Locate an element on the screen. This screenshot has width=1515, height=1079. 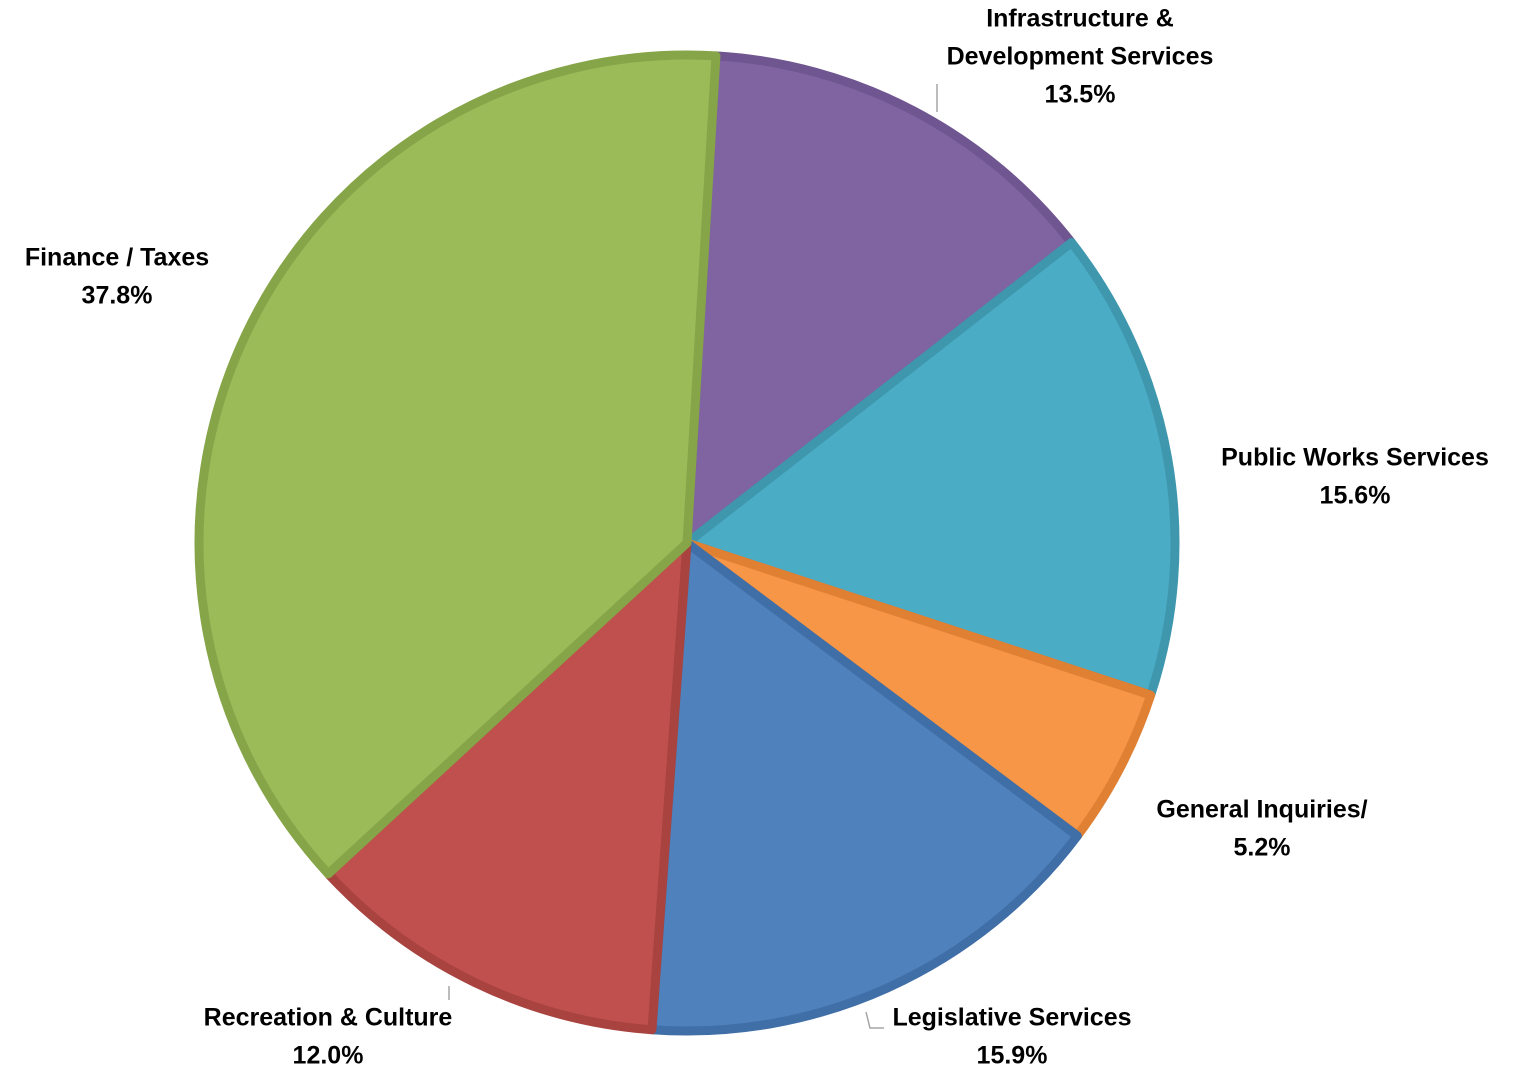
slice-percent-label: 37.8% is located at coordinates (117, 296).